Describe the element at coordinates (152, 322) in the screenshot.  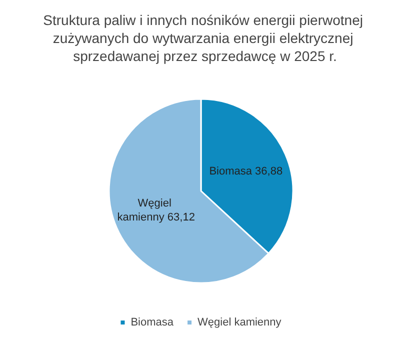
I see `legend-label: Biomasa` at that location.